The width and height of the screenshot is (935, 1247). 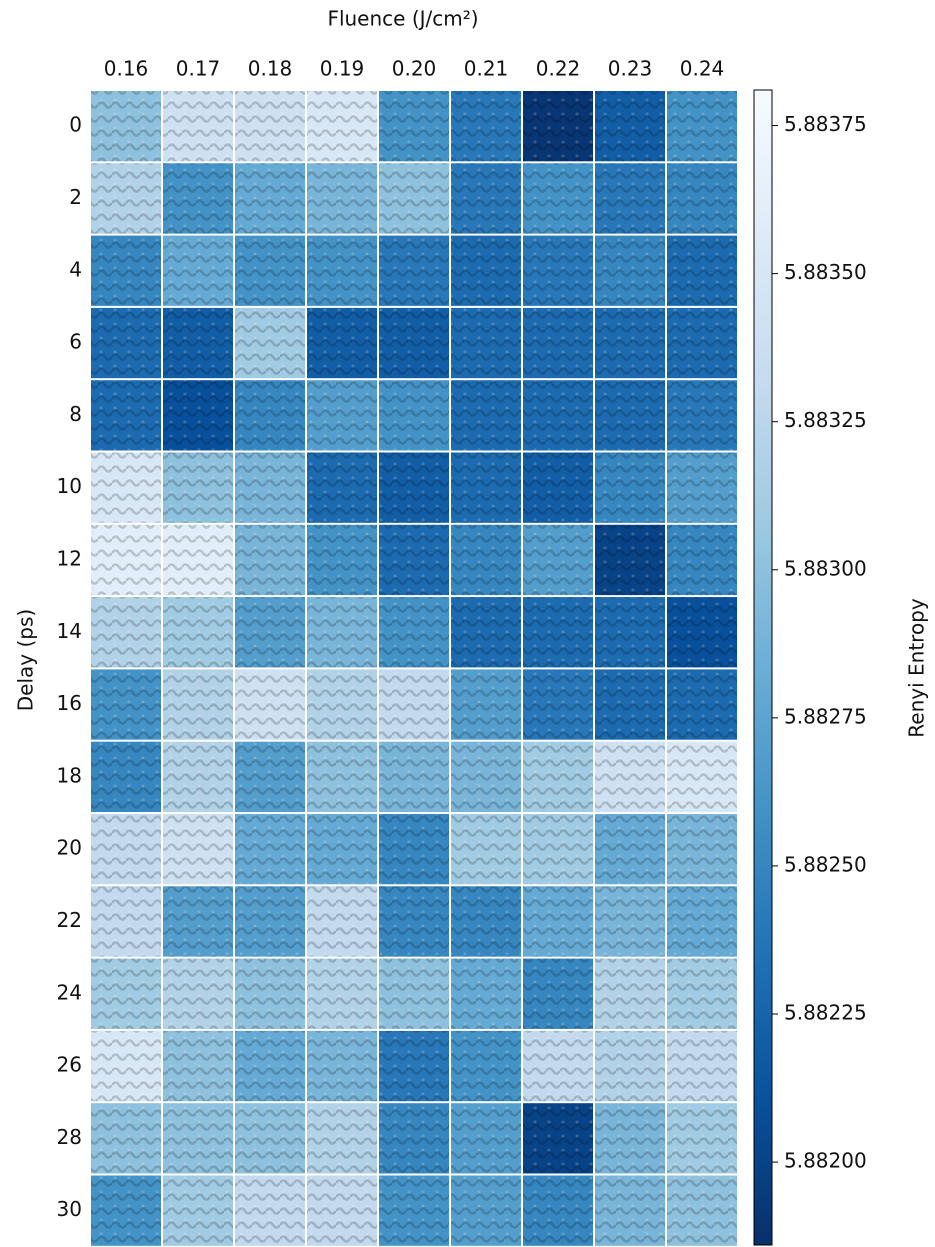 What do you see at coordinates (825, 420) in the screenshot?
I see `colorbar-tick-label: 5.88325` at bounding box center [825, 420].